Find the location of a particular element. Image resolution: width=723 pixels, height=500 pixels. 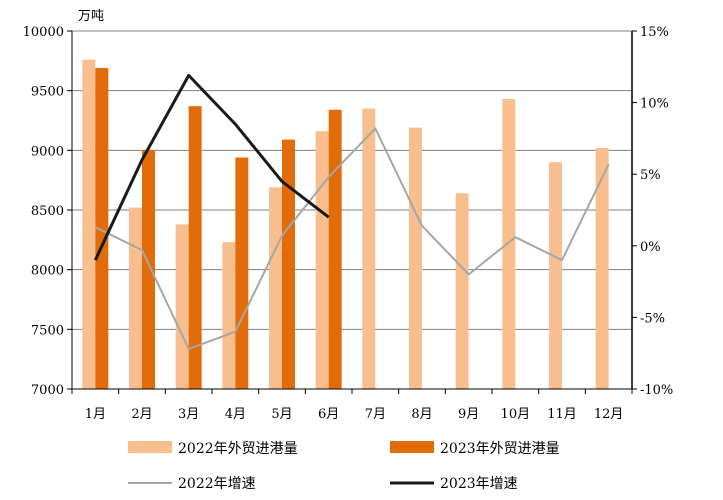

legend-label: 2023年外贸进港量 is located at coordinates (500, 449).